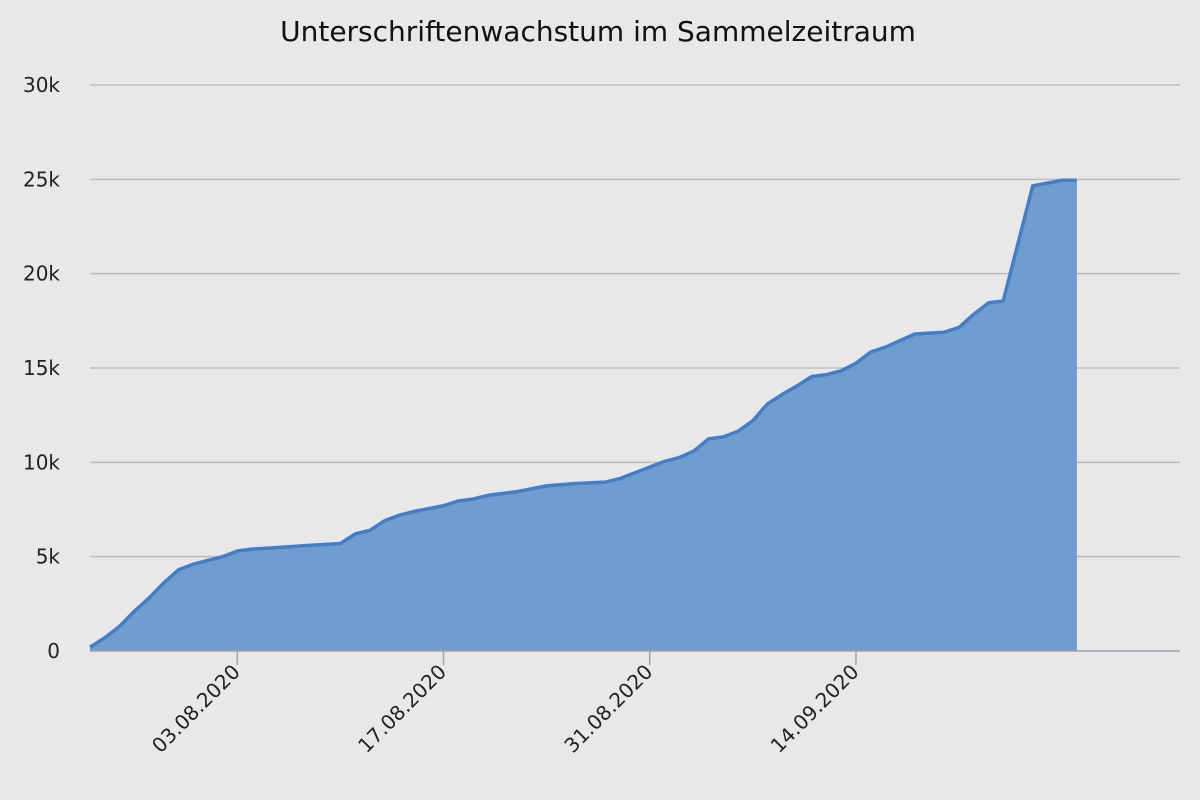  I want to click on y-tick-label: 5k, so click(48, 557).